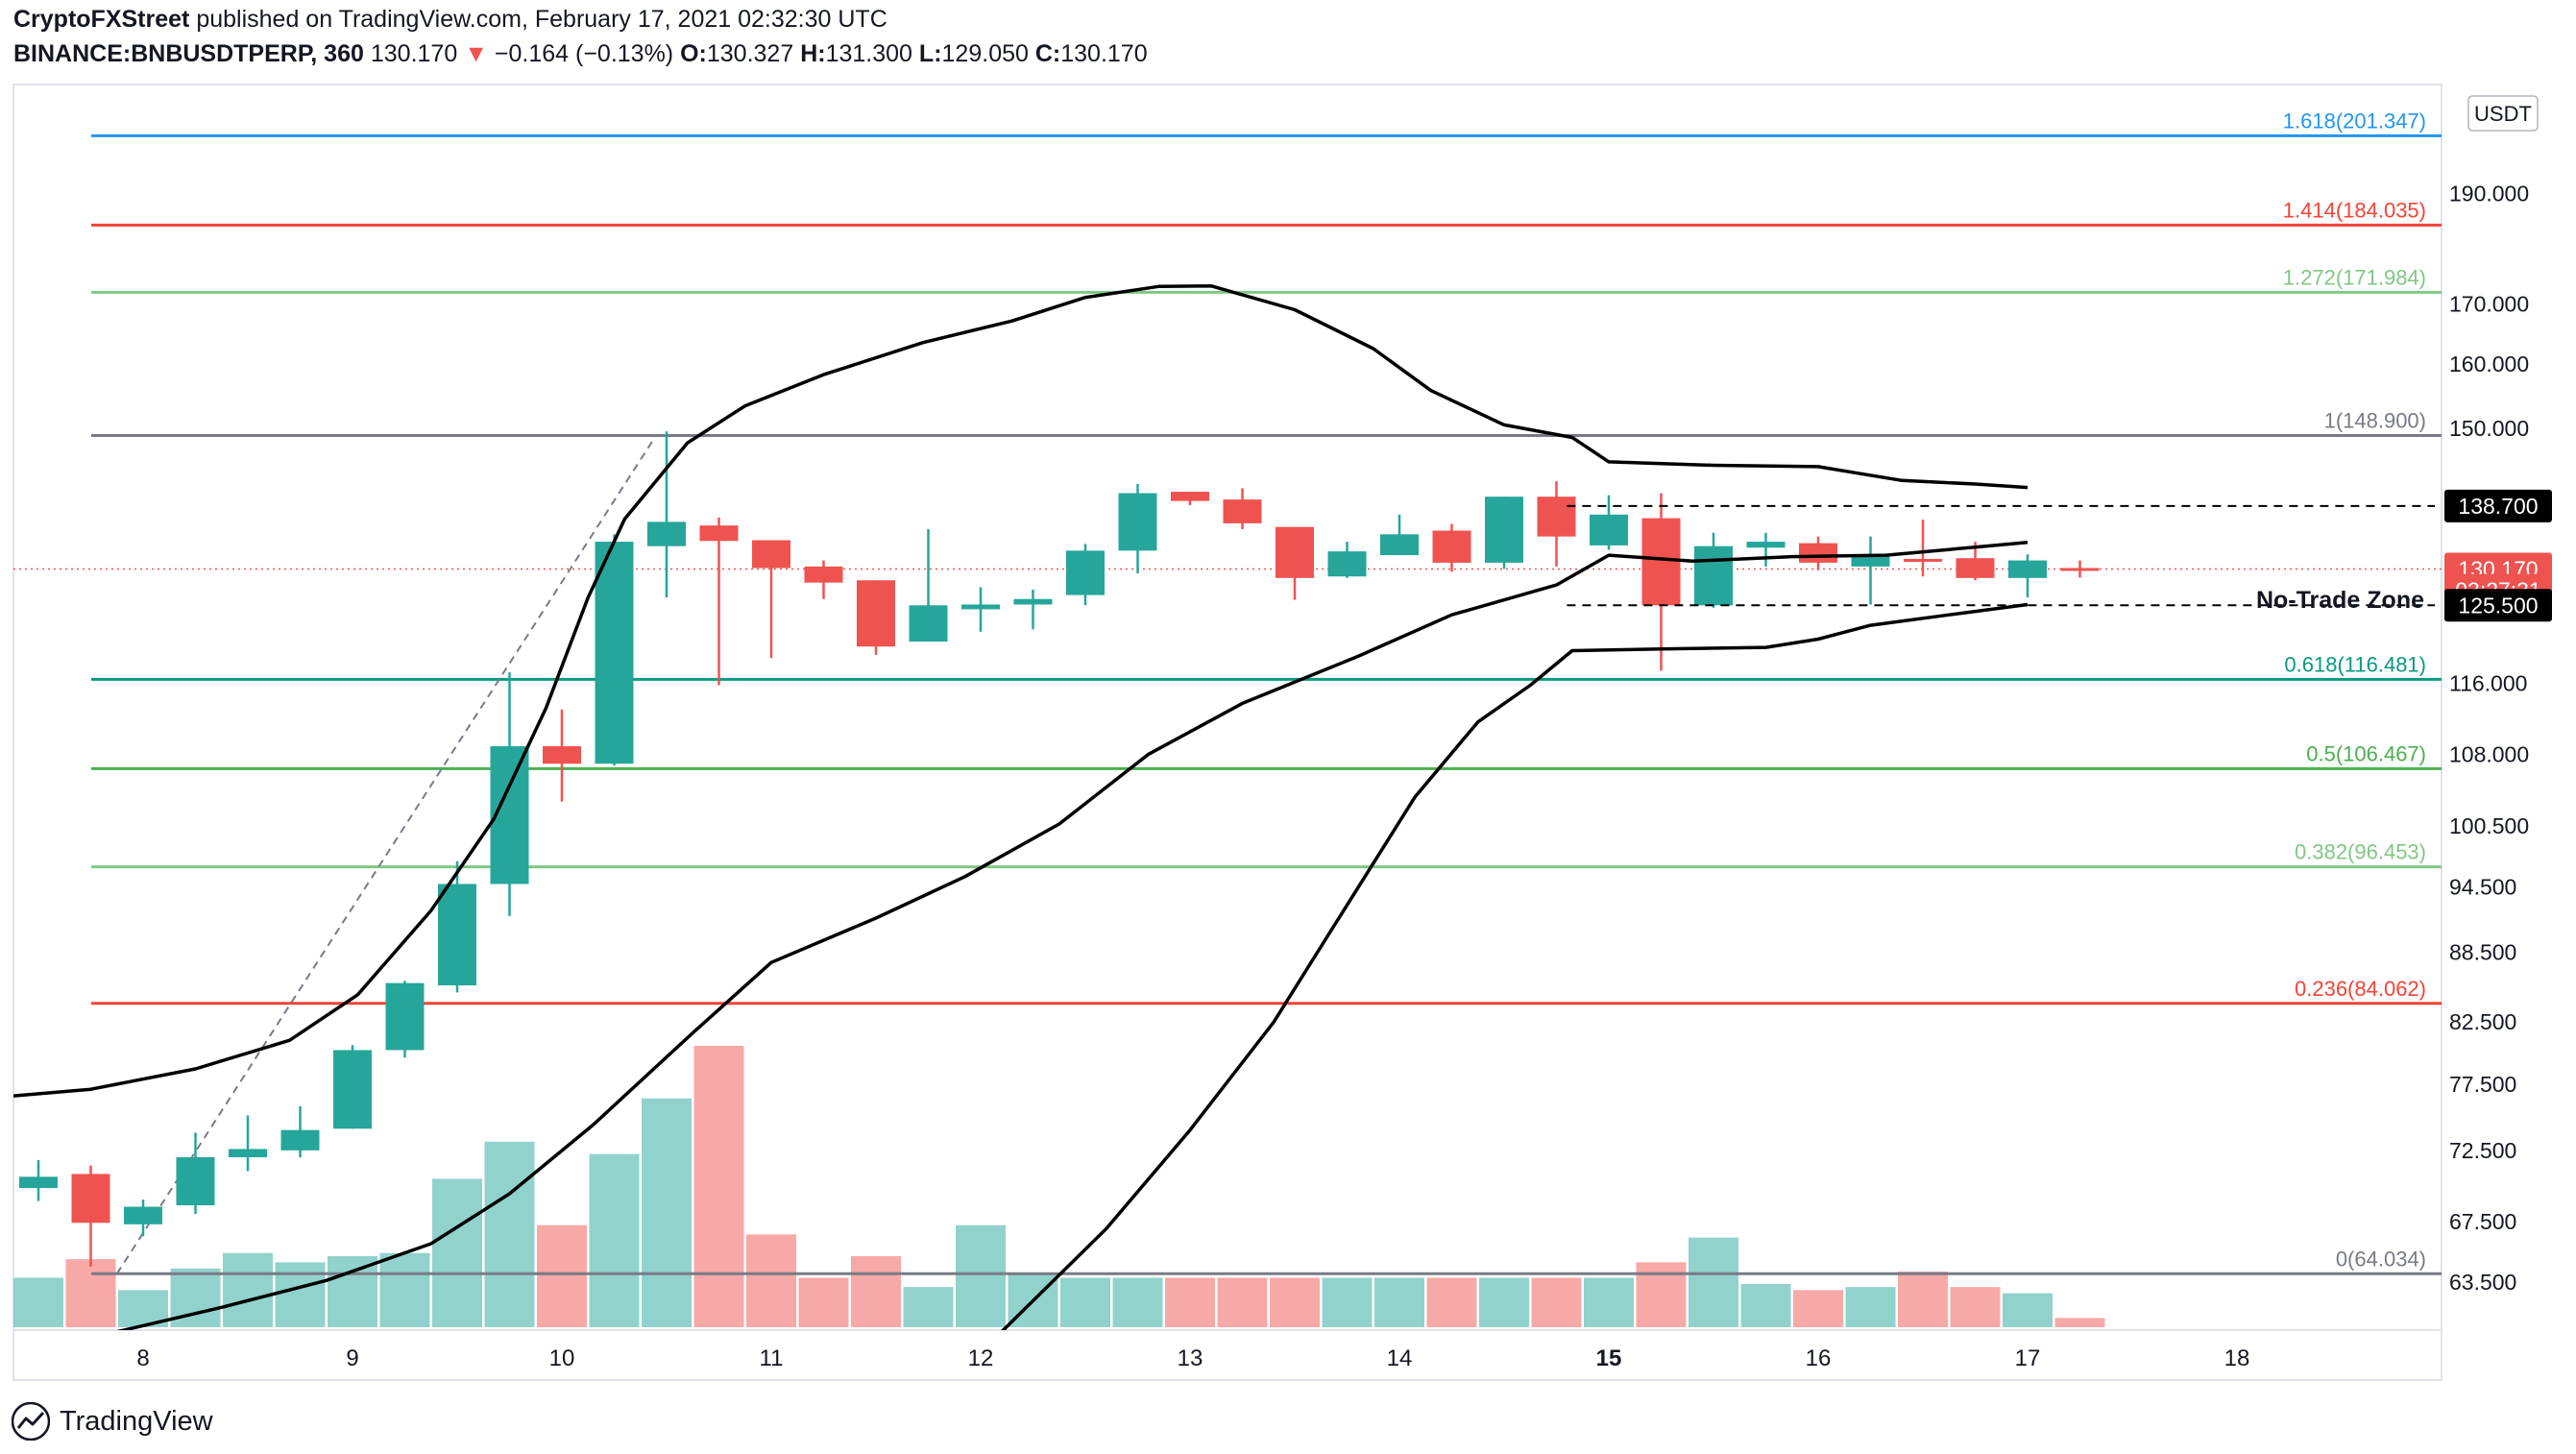 This screenshot has width=2576, height=1454. I want to click on currency-box-frame, so click(2503, 113).